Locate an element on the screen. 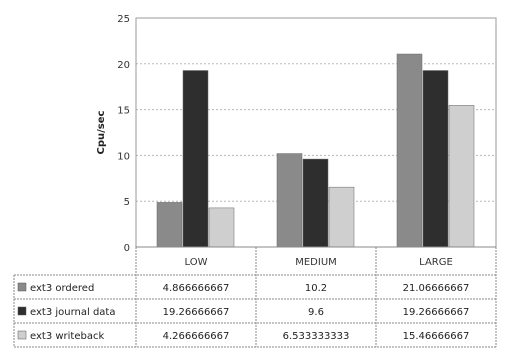 Image resolution: width=506 pixels, height=361 pixels. data-label: 4.266666667 is located at coordinates (196, 336).